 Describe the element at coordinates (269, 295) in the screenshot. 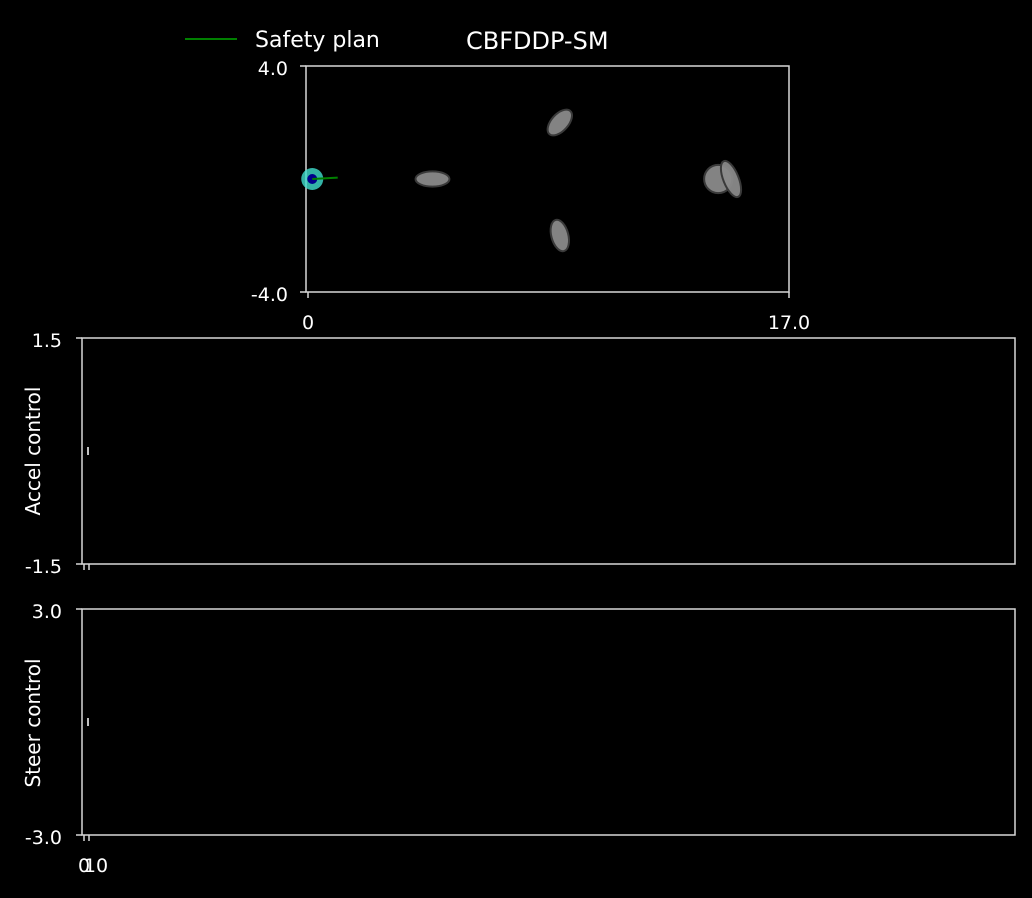

I see `map-y-tick-label-bottom: -4.0` at that location.